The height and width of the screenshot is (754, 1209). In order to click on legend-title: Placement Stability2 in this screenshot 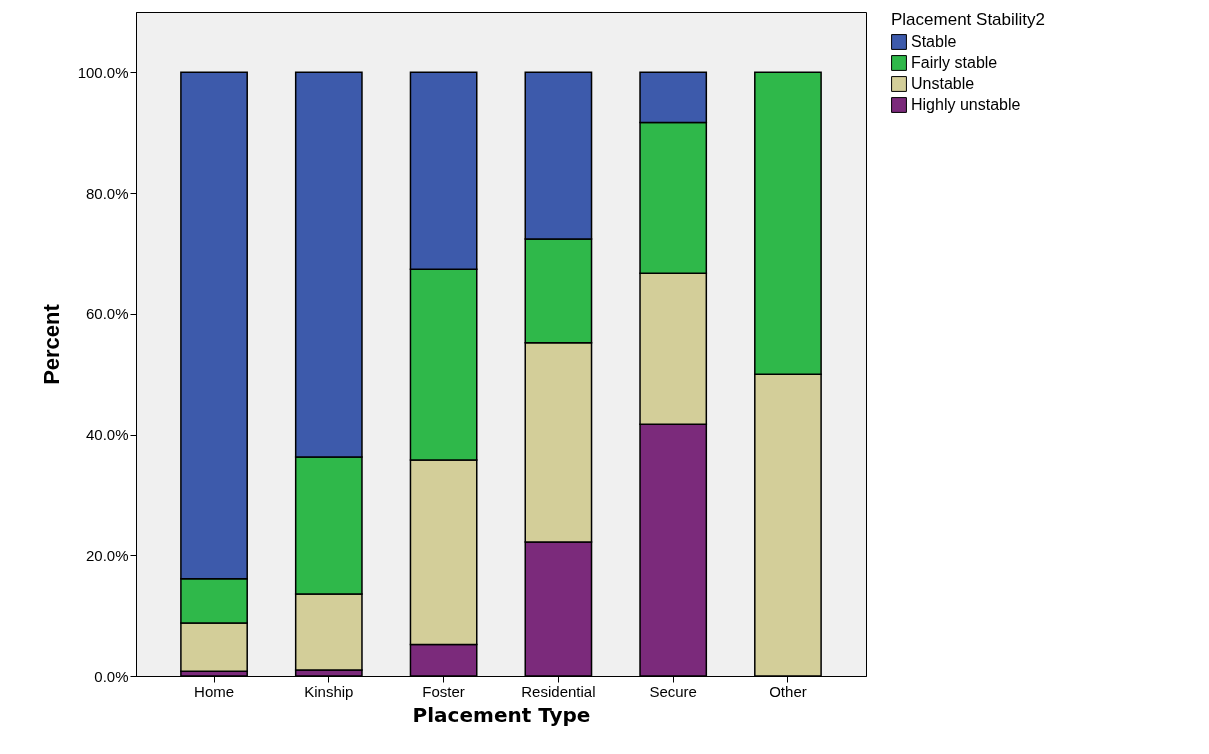, I will do `click(968, 19)`.